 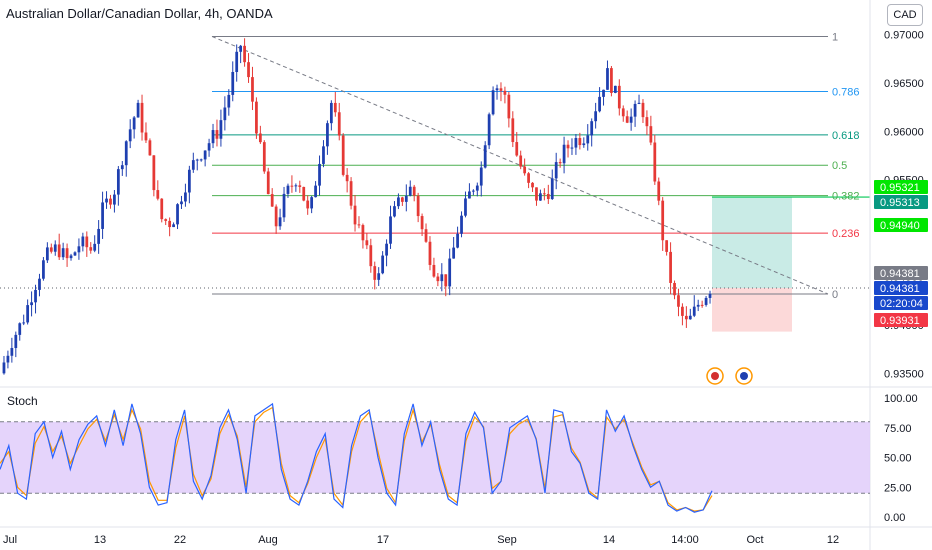 I want to click on fib-level-label: 0.618, so click(x=846, y=136).